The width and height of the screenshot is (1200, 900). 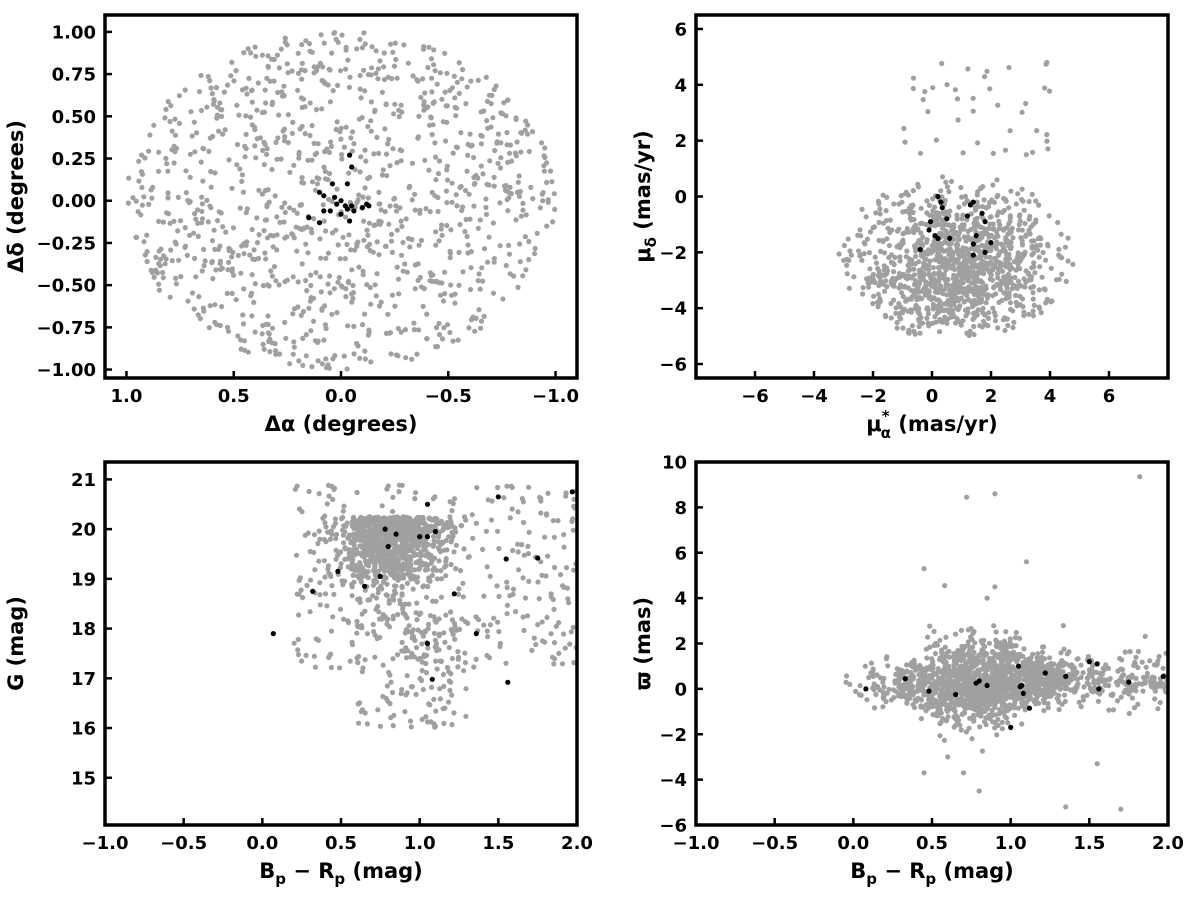 What do you see at coordinates (16, 196) in the screenshot?
I see `y-axis-label: Δδ (degrees)` at bounding box center [16, 196].